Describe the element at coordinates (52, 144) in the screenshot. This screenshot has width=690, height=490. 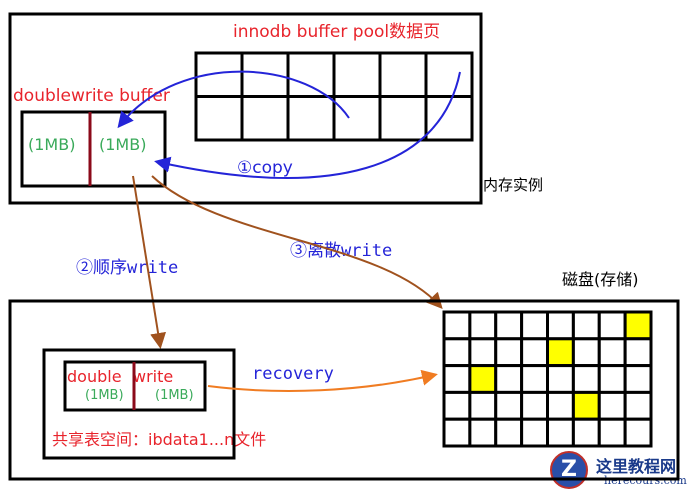
I see `buffer-half-1: (1MB)` at that location.